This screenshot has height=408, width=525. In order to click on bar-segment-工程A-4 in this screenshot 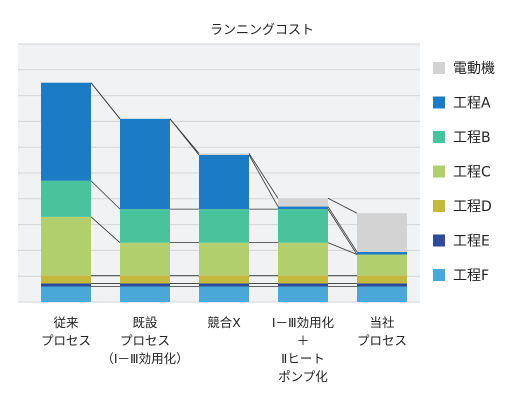, I will do `click(382, 253)`.